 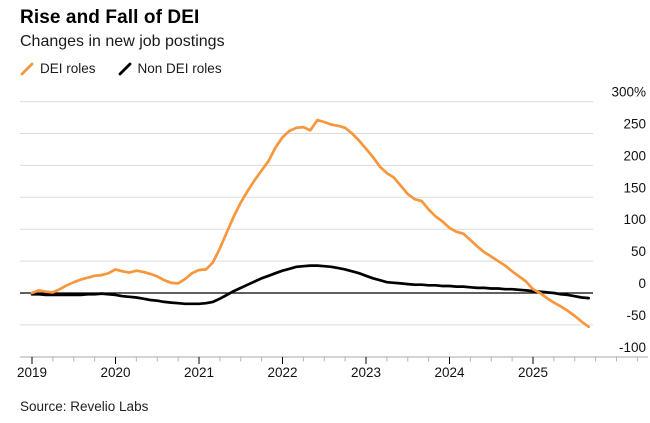 I want to click on y-tick-label: -50, so click(x=636, y=315).